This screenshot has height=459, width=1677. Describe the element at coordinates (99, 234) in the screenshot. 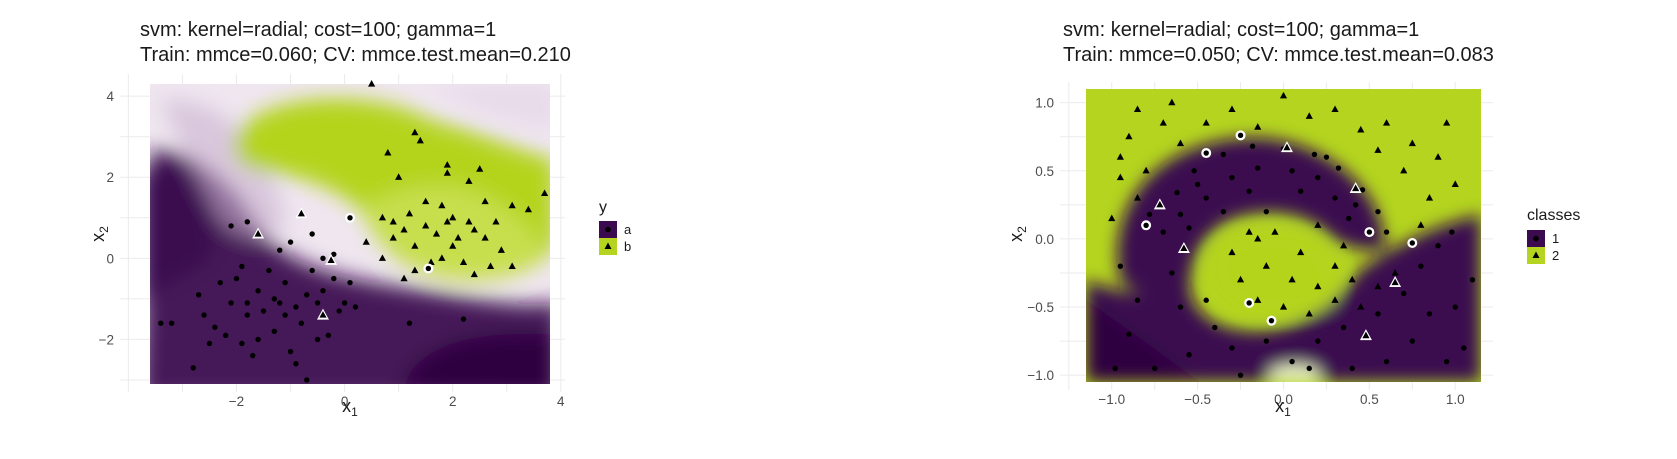

I see `chart-1-y-axis-label: x2` at that location.